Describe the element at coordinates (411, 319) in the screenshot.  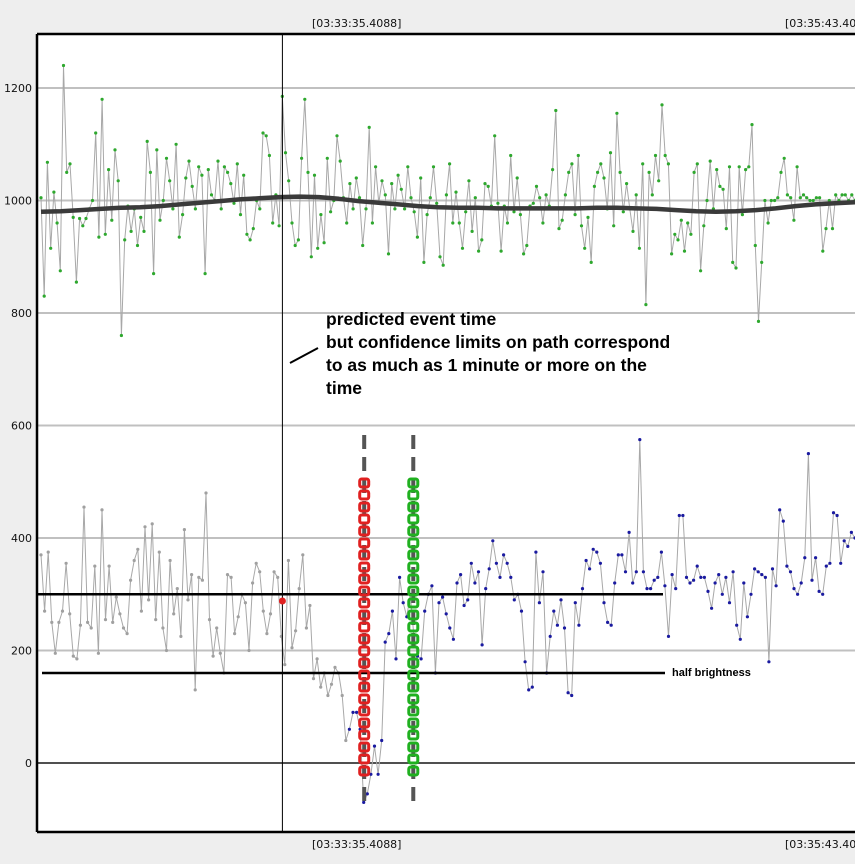
I see `event-note-line-1: predicted event time` at that location.